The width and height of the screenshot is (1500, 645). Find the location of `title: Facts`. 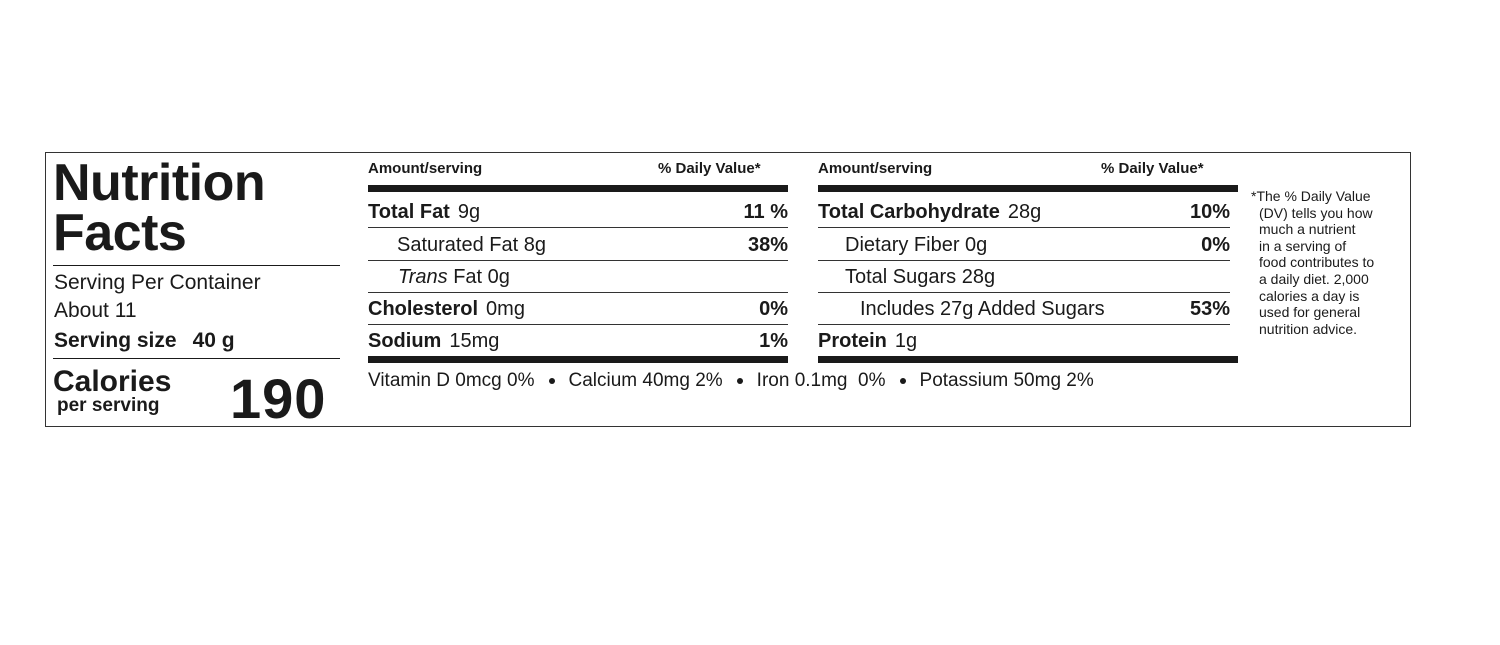

title: Facts is located at coordinates (120, 233).